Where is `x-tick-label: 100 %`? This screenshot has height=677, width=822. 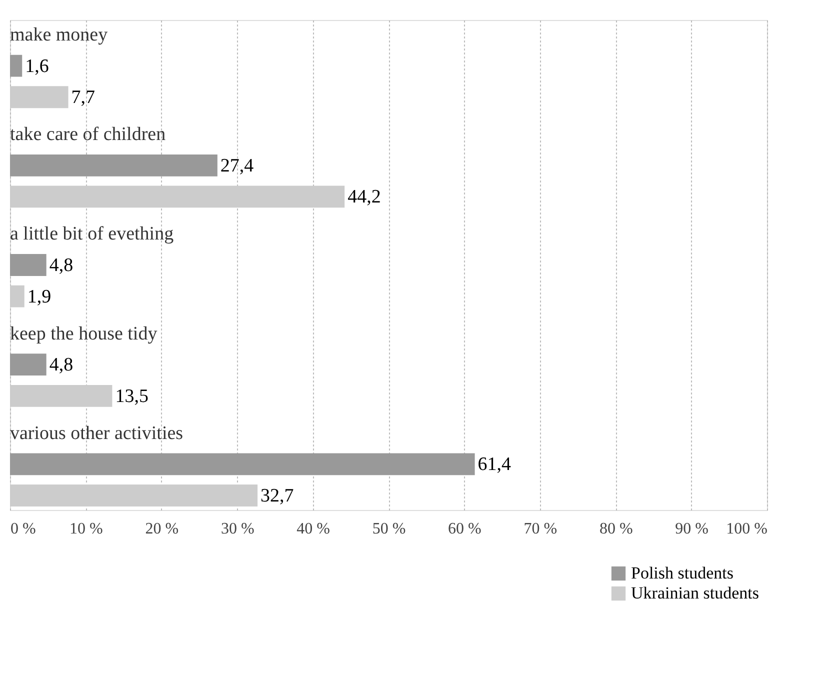 x-tick-label: 100 % is located at coordinates (747, 529).